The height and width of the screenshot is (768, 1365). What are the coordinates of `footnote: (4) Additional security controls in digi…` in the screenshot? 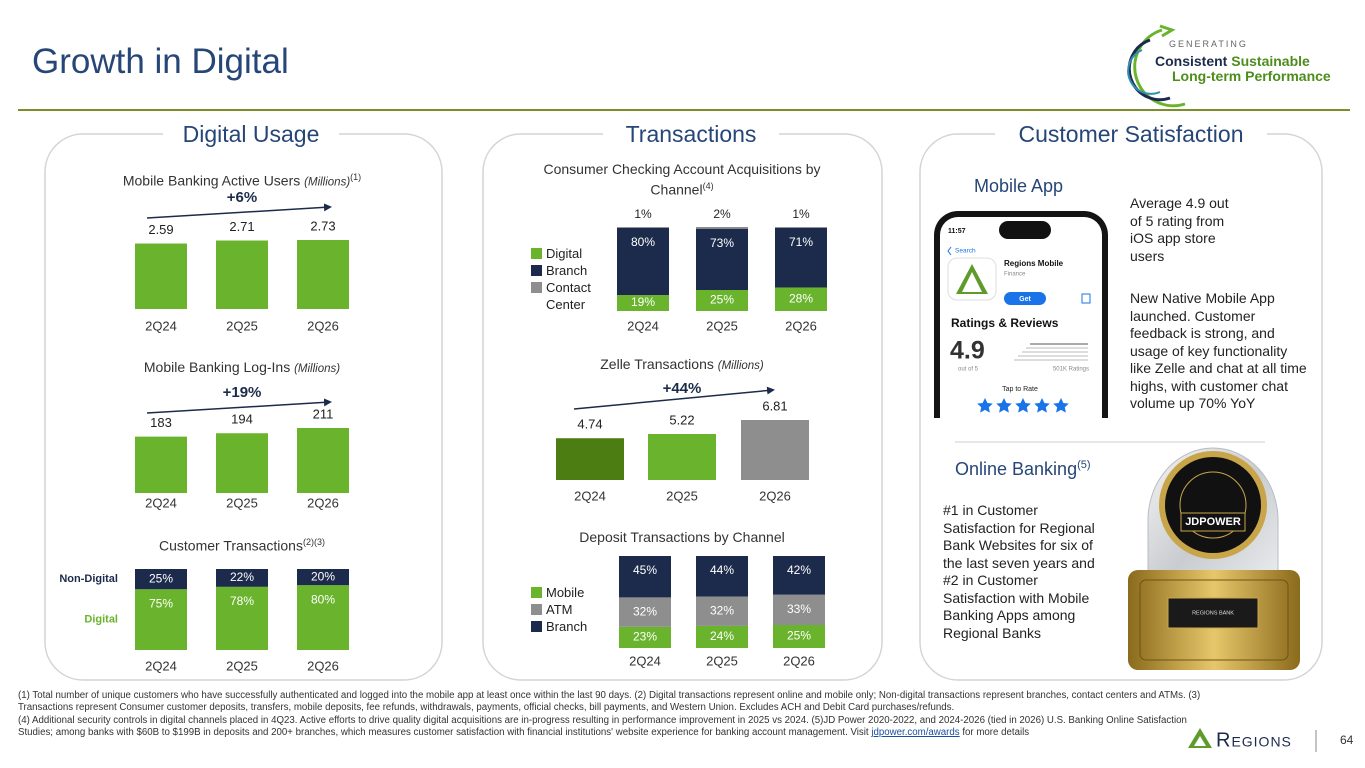 It's located at (610, 727).